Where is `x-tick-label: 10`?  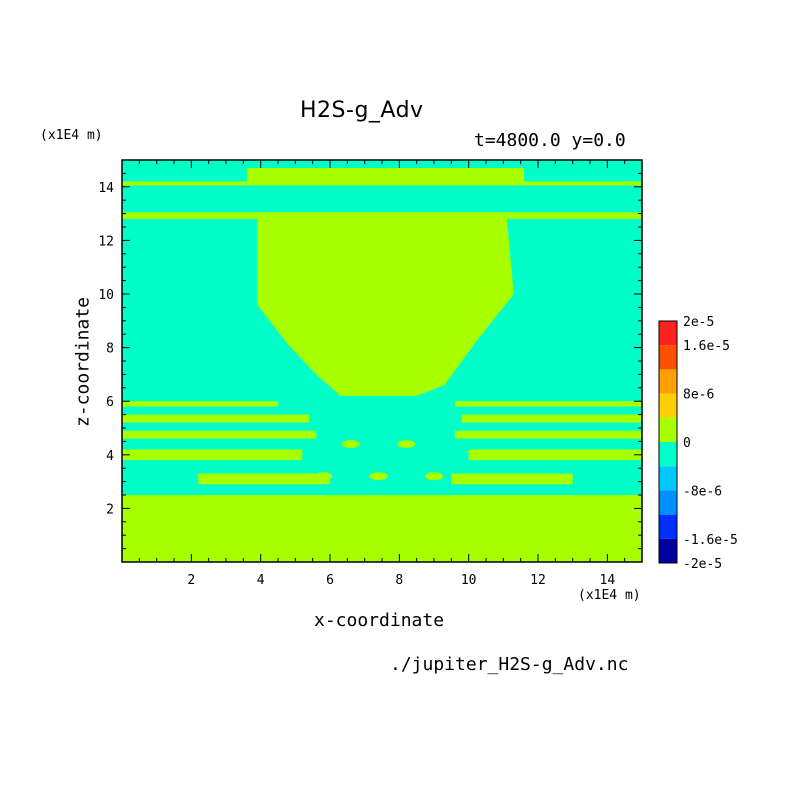
x-tick-label: 10 is located at coordinates (469, 580).